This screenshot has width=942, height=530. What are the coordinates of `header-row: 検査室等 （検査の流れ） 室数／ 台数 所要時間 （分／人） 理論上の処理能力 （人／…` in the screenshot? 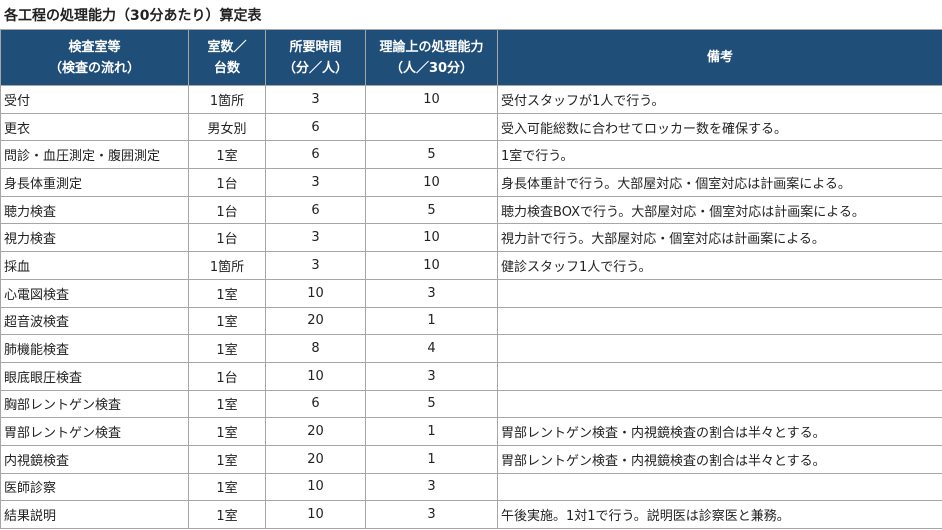 It's located at (471, 57).